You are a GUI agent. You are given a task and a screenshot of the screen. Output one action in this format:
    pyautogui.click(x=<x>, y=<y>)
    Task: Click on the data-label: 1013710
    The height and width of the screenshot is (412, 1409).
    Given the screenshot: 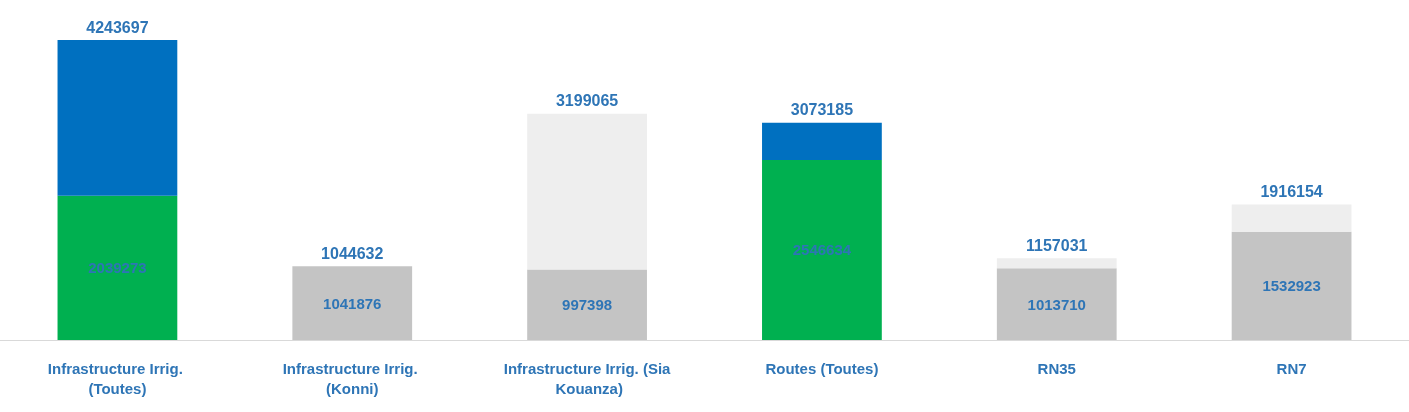 What is the action you would take?
    pyautogui.click(x=1056, y=304)
    